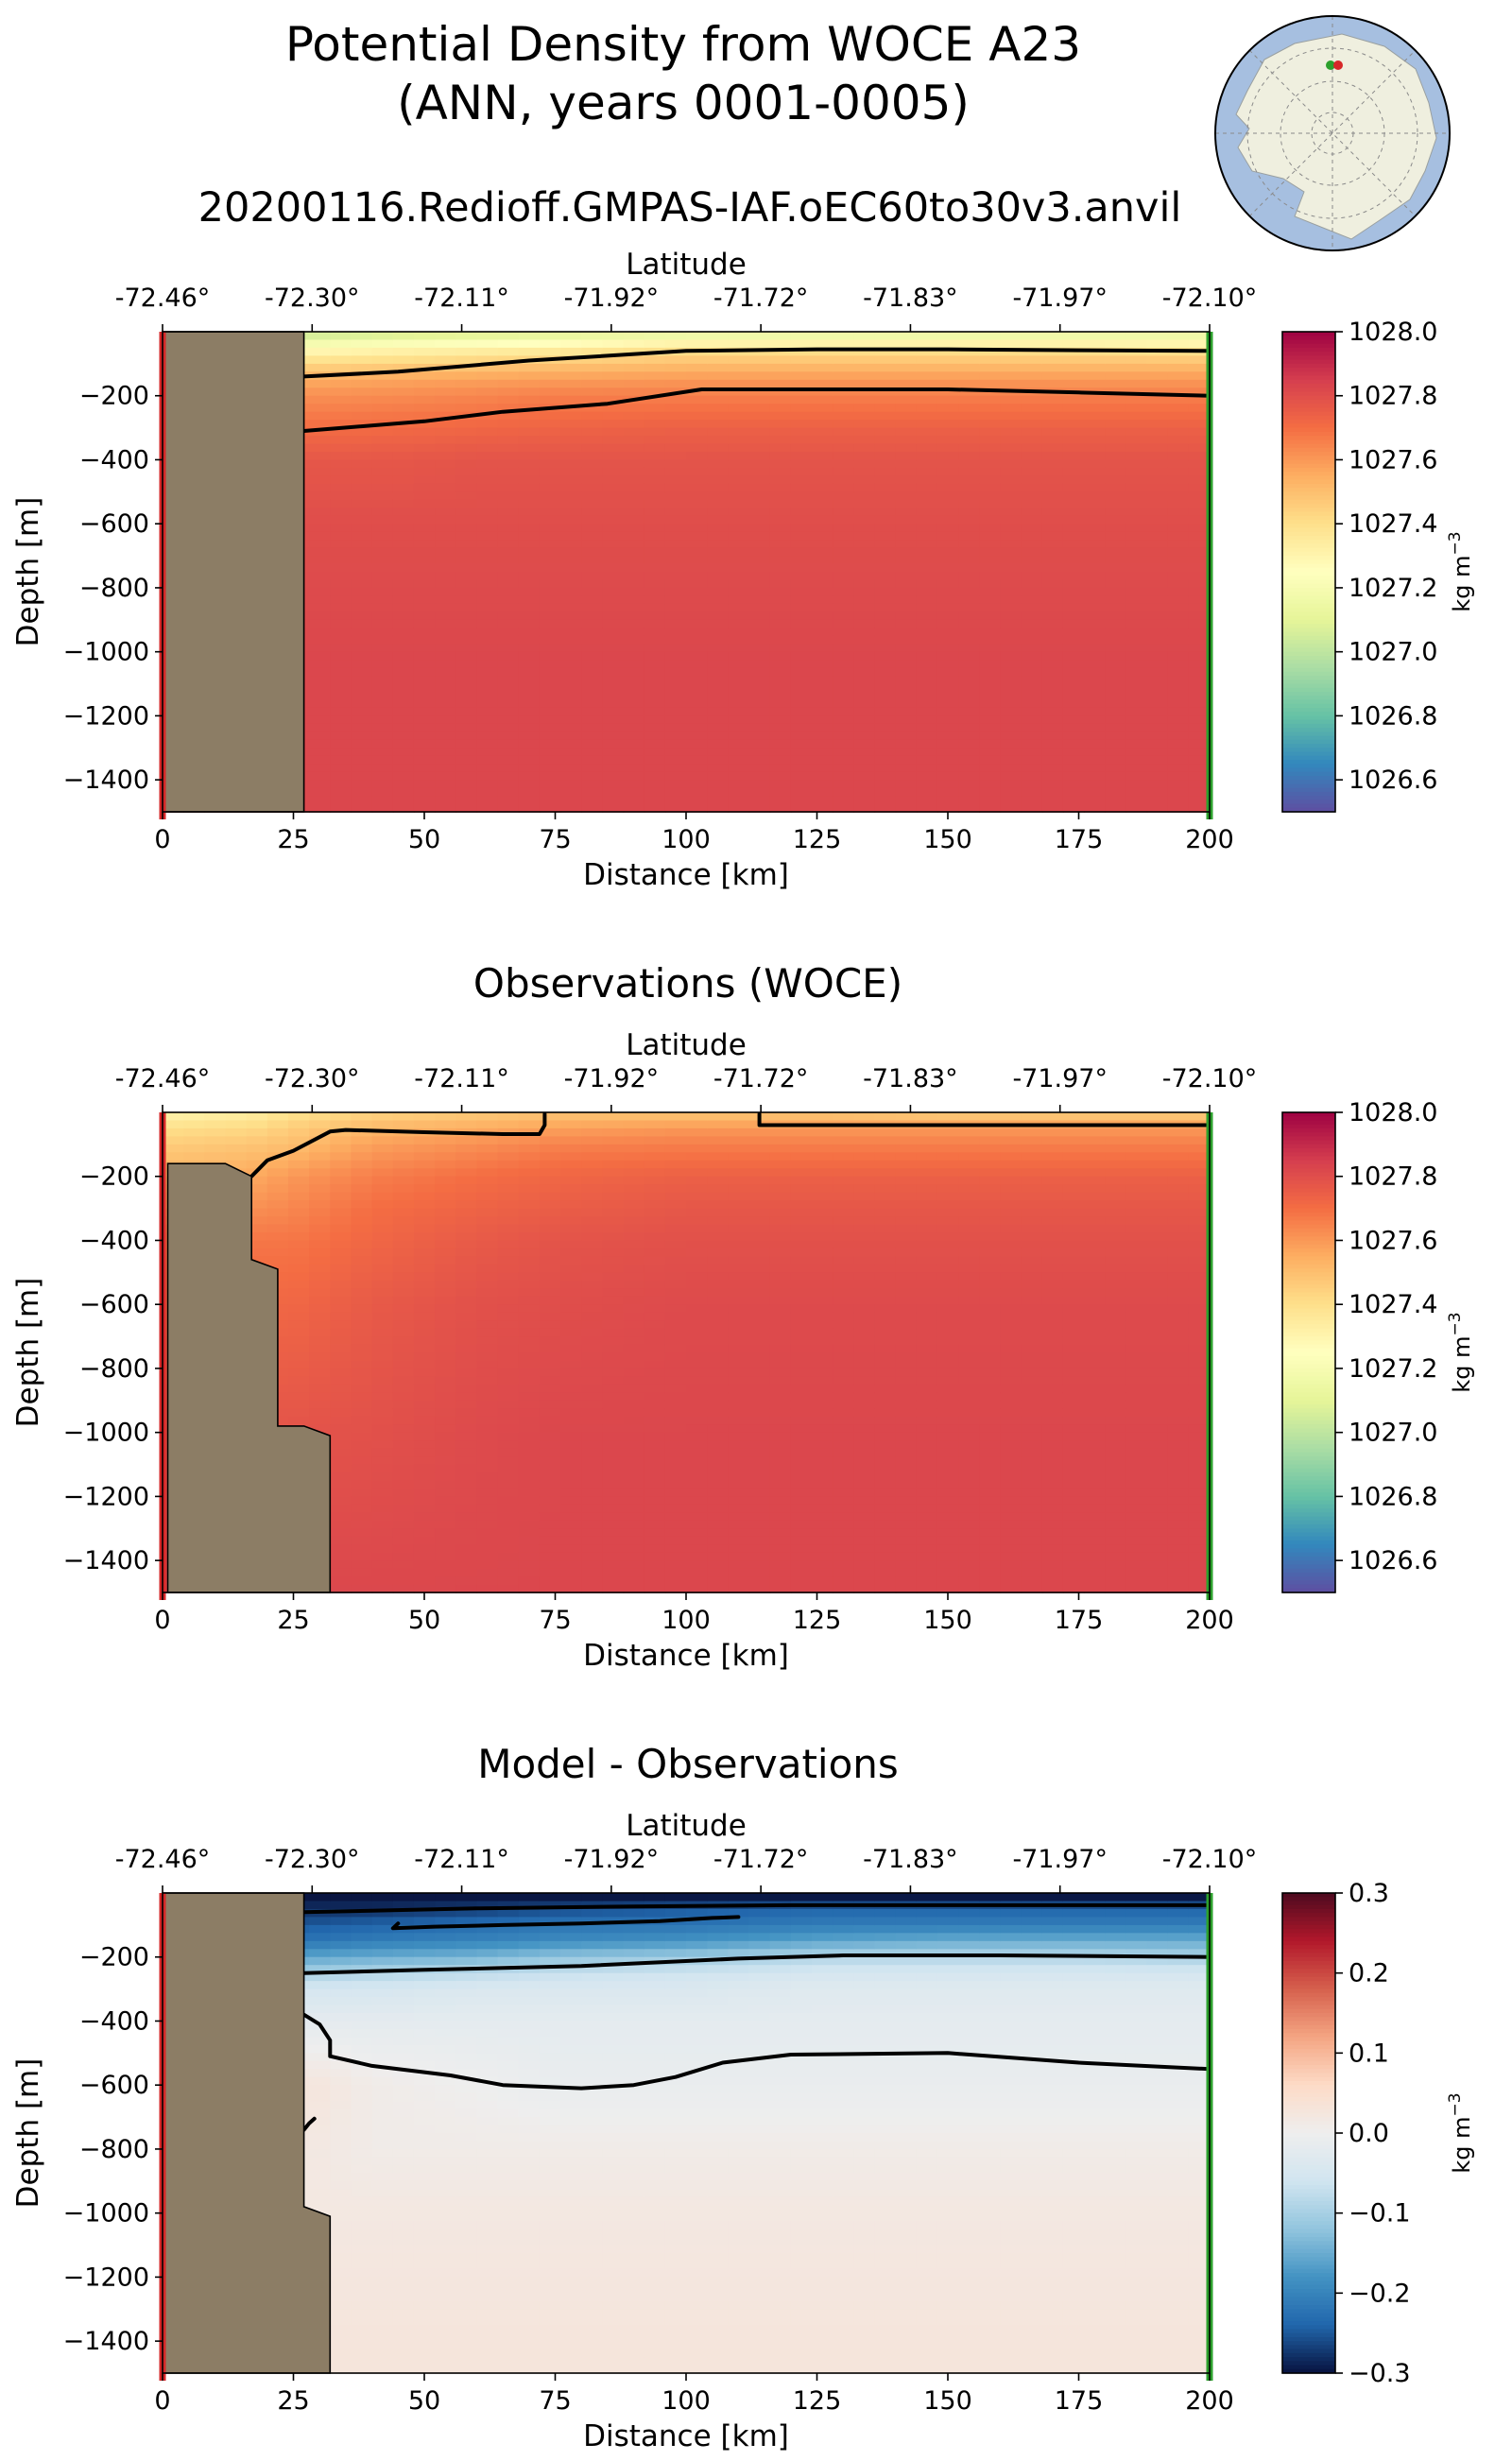 The width and height of the screenshot is (1512, 2461). What do you see at coordinates (1393, 396) in the screenshot?
I see `colorbar-tick-label: 1027.8` at bounding box center [1393, 396].